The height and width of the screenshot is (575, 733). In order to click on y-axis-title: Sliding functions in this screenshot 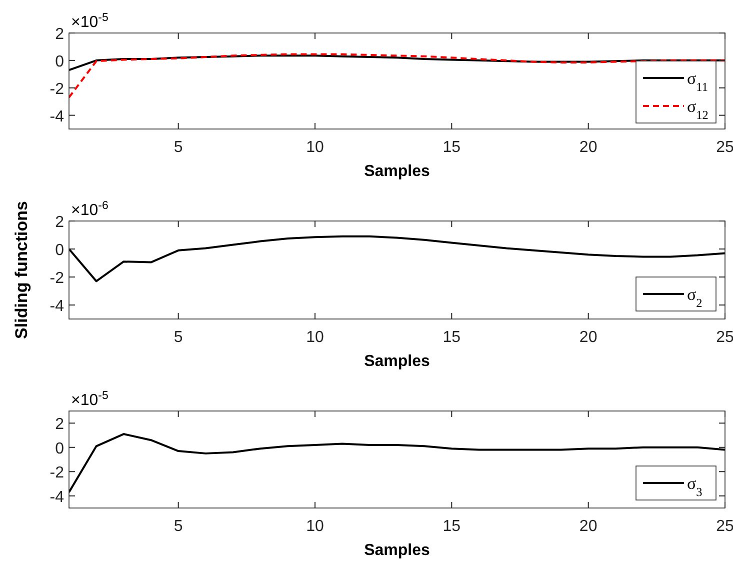, I will do `click(21, 270)`.